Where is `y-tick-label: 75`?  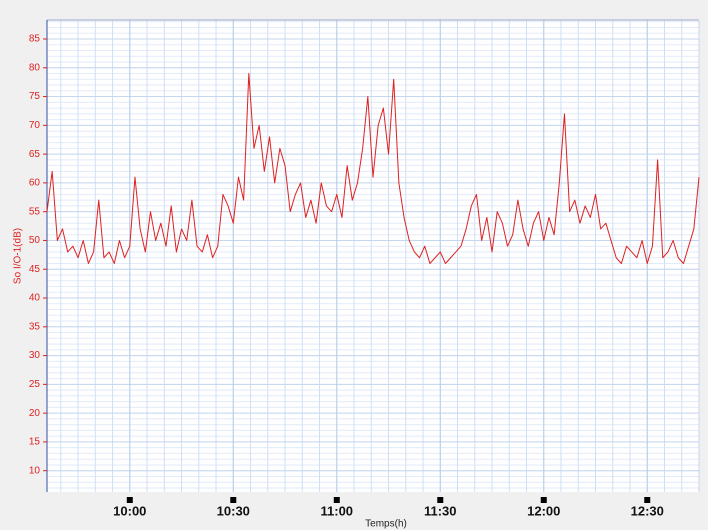
y-tick-label: 75 is located at coordinates (35, 96).